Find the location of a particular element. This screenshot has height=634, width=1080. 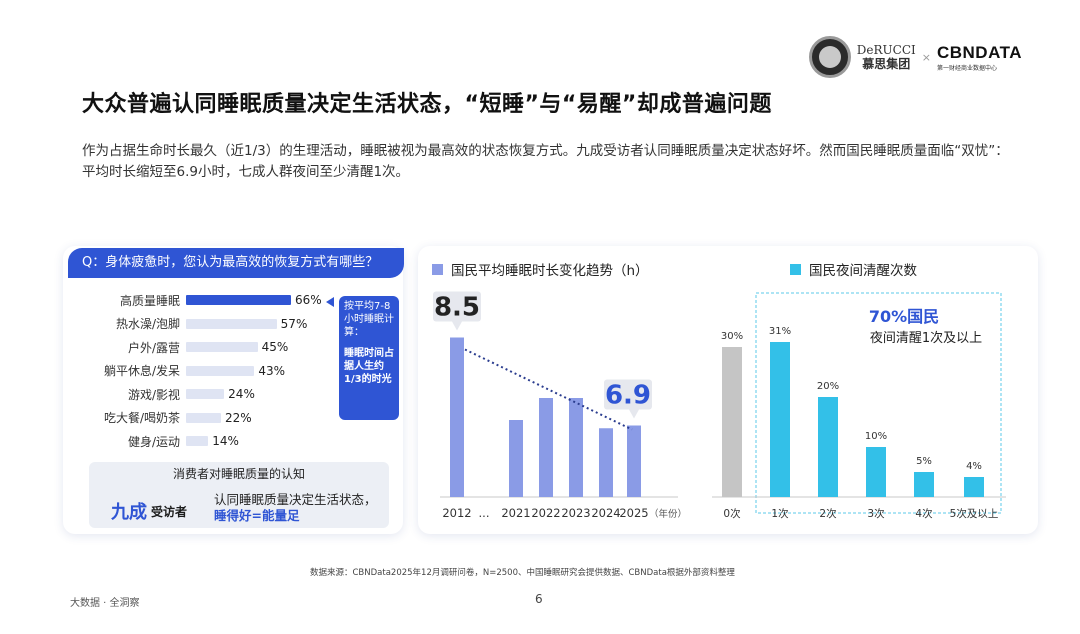

survey-question: Q：身体疲惫时，您认为最高效的恢复方式有哪些？ is located at coordinates (236, 263).